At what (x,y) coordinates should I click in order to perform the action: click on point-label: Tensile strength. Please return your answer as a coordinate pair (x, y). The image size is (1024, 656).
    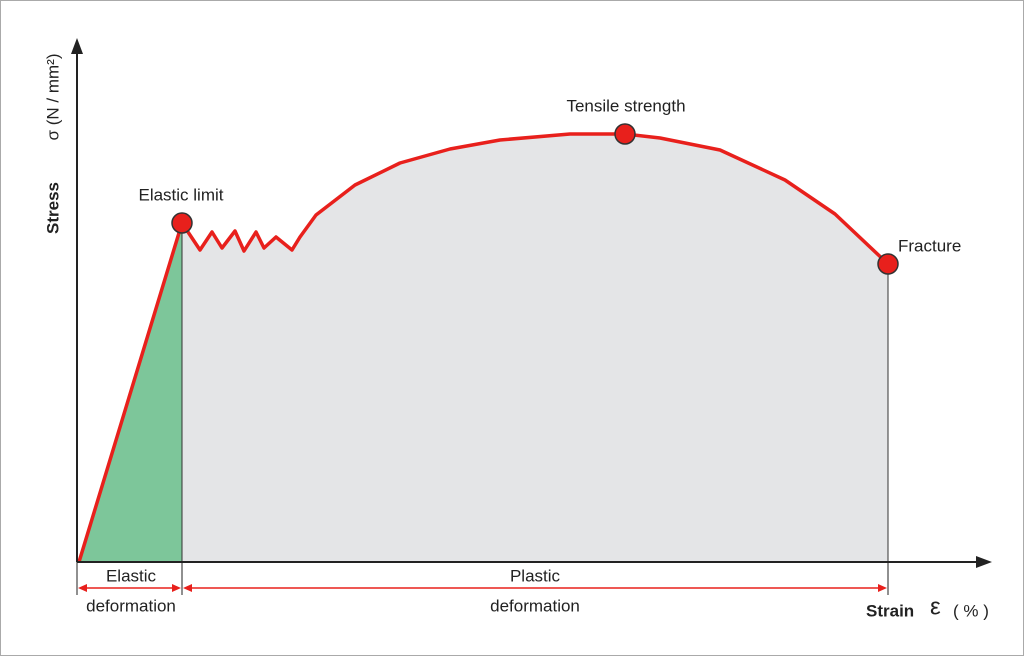
    Looking at the image, I should click on (625, 105).